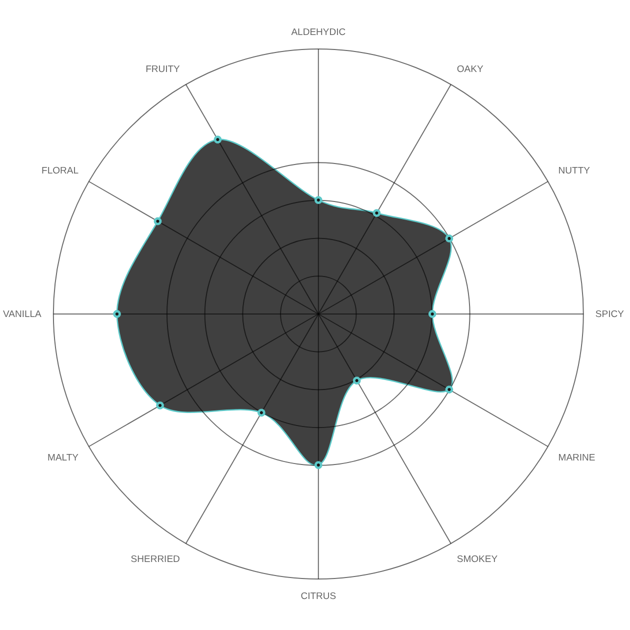  Describe the element at coordinates (22, 314) in the screenshot. I see `spoke-label: VANILLA` at that location.